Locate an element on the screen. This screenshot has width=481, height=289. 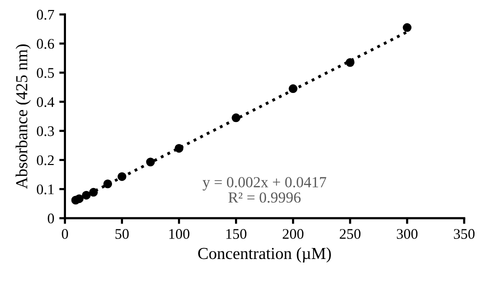
y-axis-title: Absorbance (425 nm) is located at coordinates (23, 116).